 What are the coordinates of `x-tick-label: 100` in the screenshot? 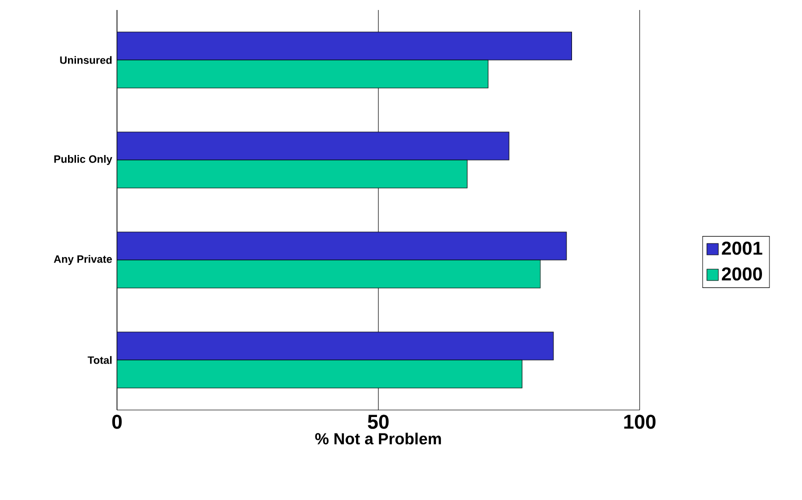 It's located at (640, 421).